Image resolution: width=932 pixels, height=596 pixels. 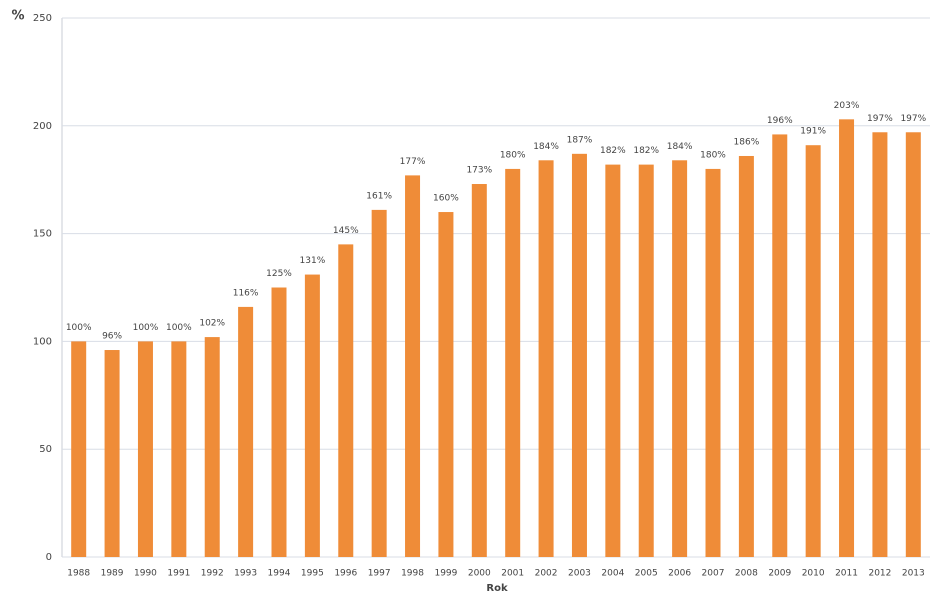 I want to click on value-label: 187%, so click(x=580, y=140).